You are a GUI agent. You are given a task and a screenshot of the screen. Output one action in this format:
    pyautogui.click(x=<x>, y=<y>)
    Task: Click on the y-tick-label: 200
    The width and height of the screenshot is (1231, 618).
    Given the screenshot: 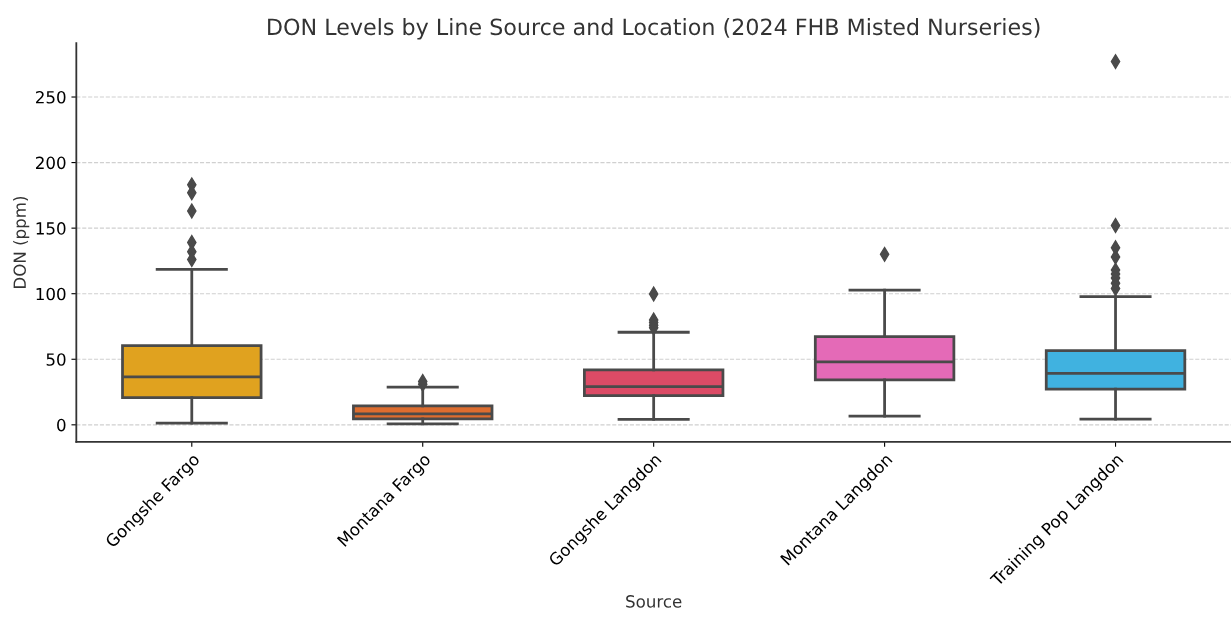 What is the action you would take?
    pyautogui.click(x=51, y=163)
    